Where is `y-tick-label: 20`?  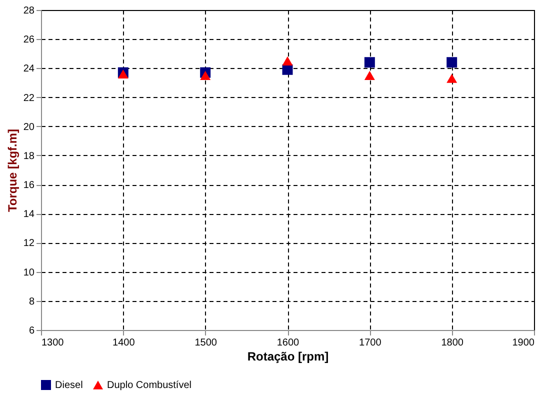
y-tick-label: 20 is located at coordinates (29, 127).